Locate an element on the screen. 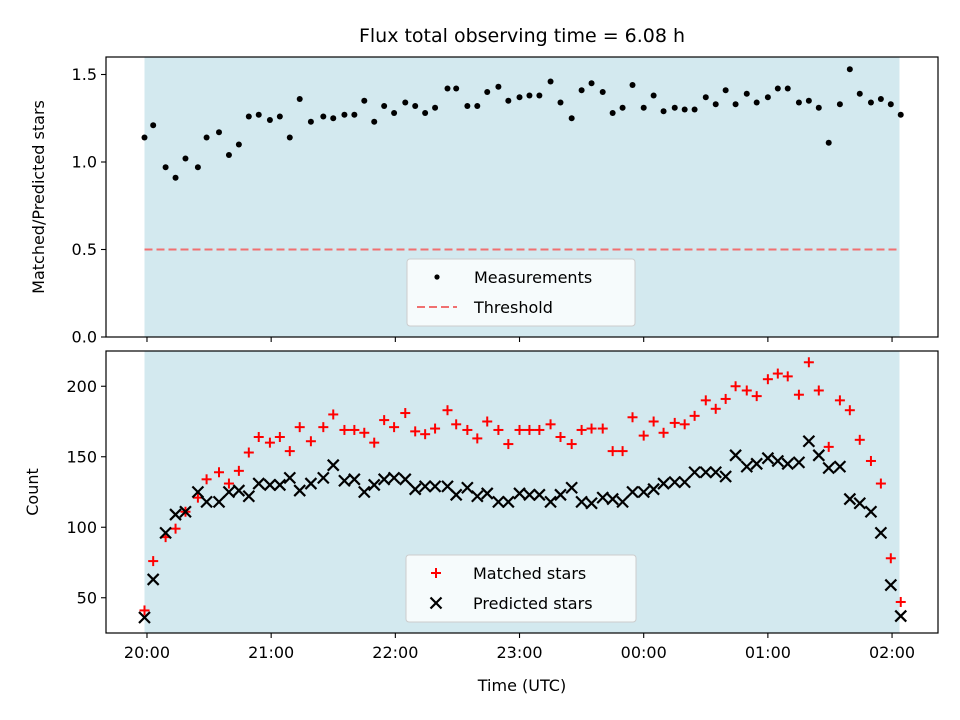 The width and height of the screenshot is (960, 720). x-tick-label: 21:00 is located at coordinates (271, 652).